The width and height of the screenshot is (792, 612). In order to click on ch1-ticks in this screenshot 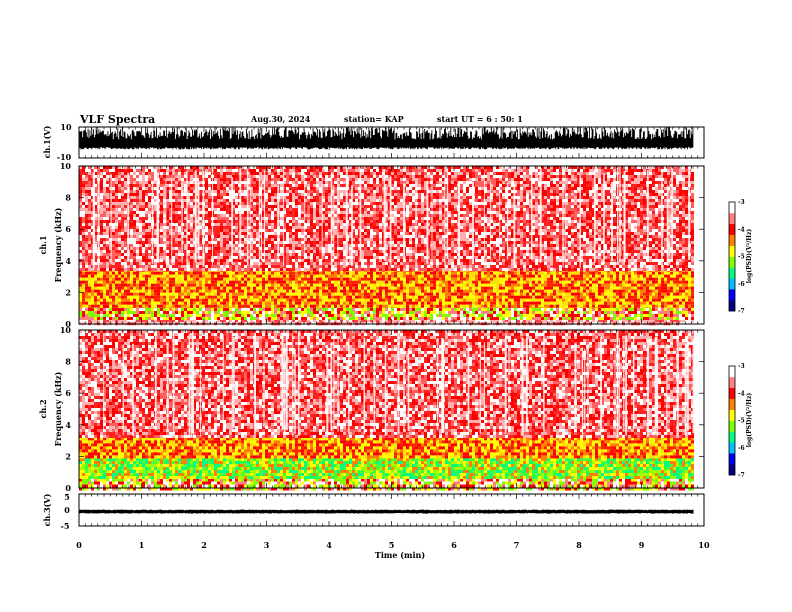, I will do `click(391, 142)`.